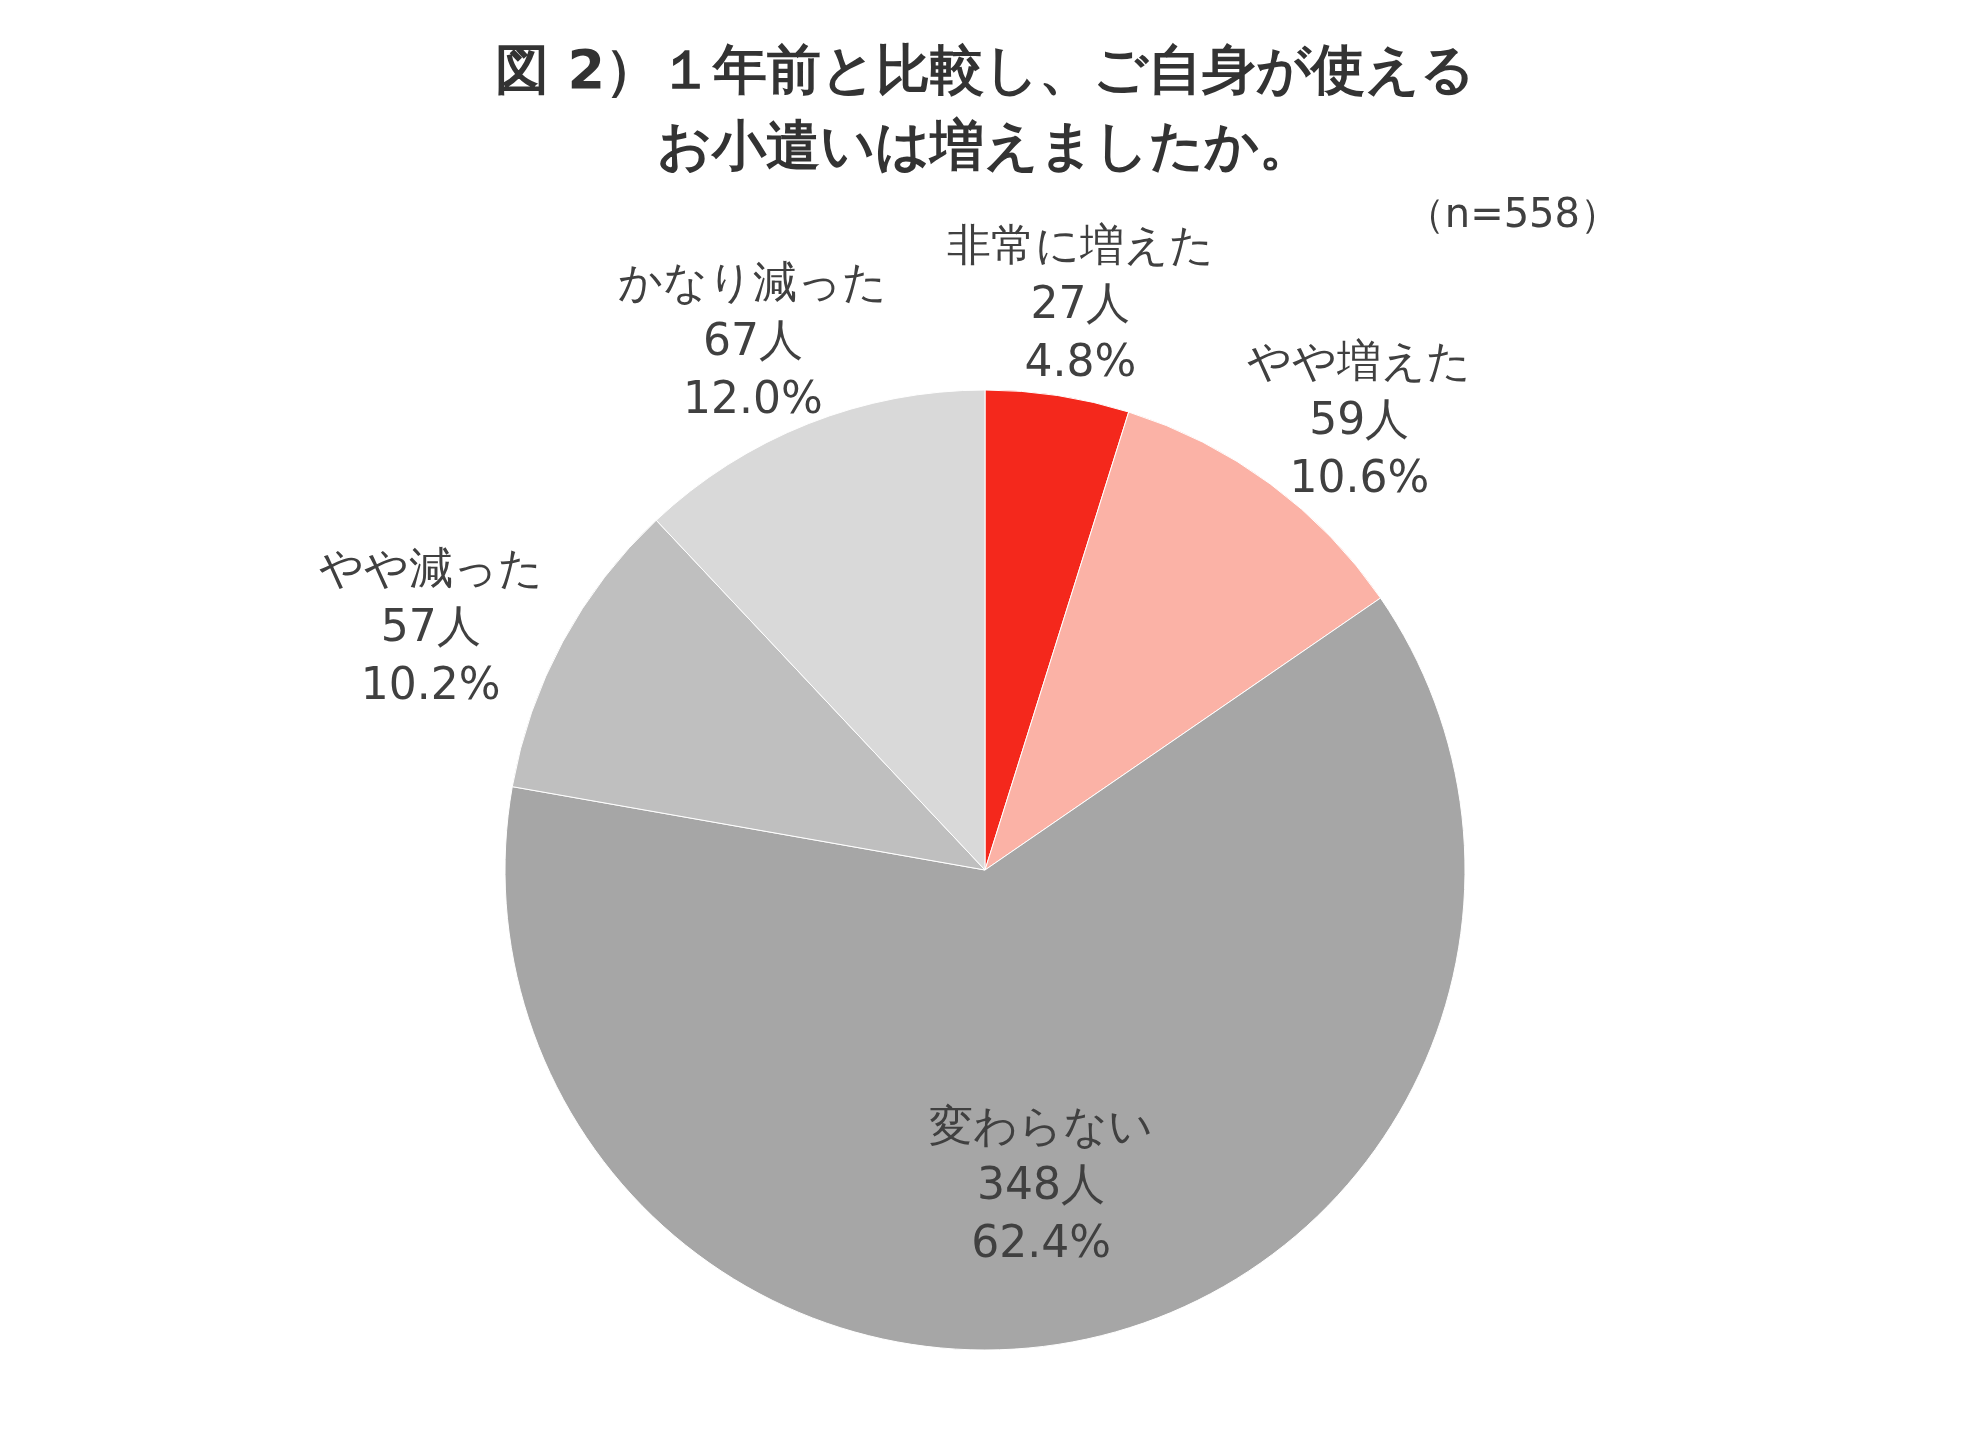 Image resolution: width=1970 pixels, height=1440 pixels. Describe the element at coordinates (1041, 1212) in the screenshot. I see `data-label: 348人 62.4%` at that location.